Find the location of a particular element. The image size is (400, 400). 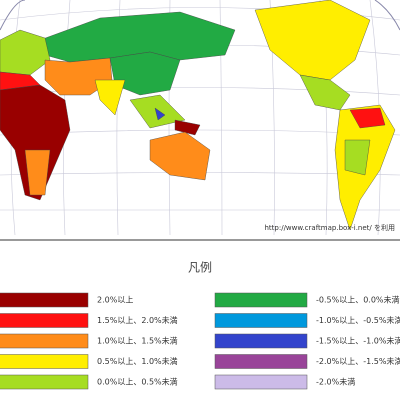

legend-label: 1.0%以上、1.5%未満 is located at coordinates (137, 341).